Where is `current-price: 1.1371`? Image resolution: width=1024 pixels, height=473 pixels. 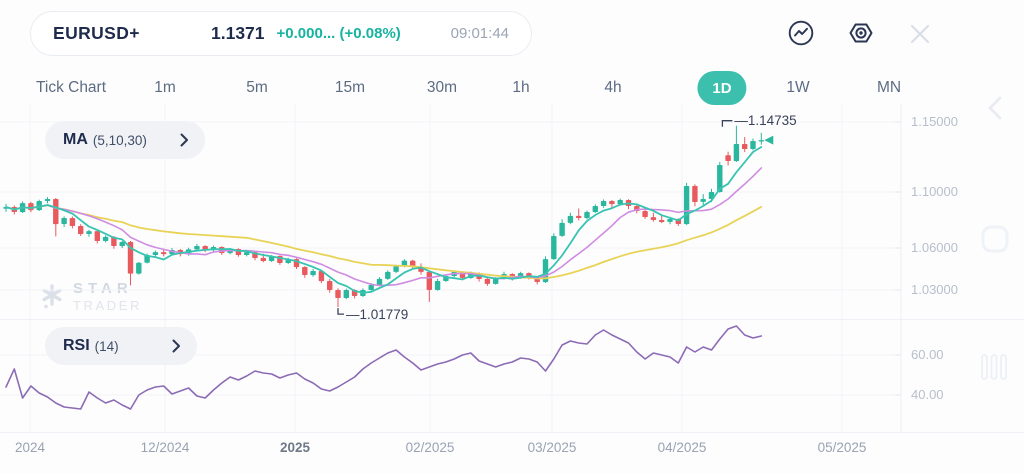
current-price: 1.1371 is located at coordinates (238, 33).